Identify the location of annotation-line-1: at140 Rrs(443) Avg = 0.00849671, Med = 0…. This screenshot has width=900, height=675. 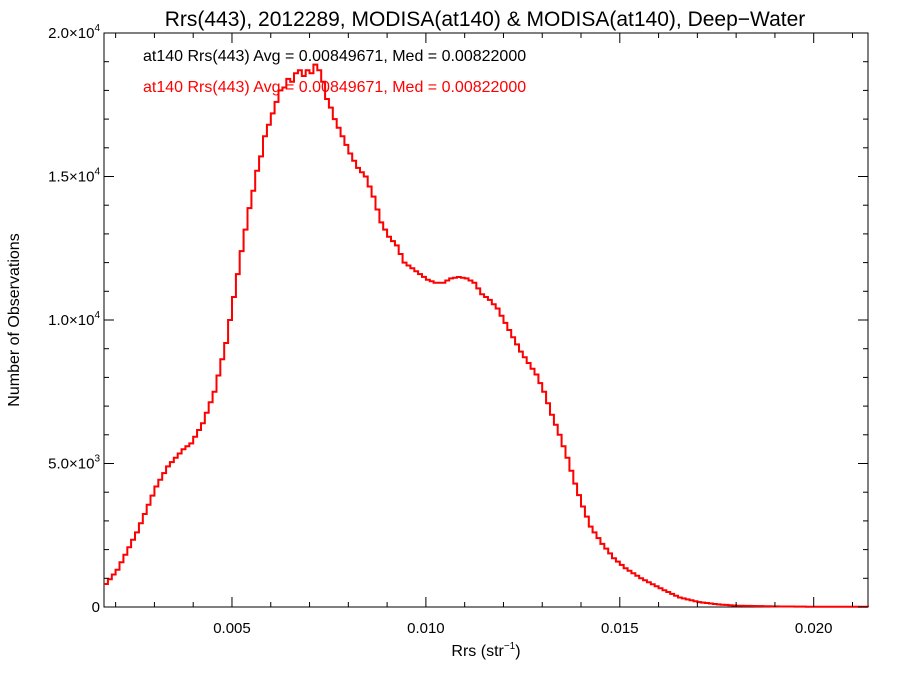
(334, 56).